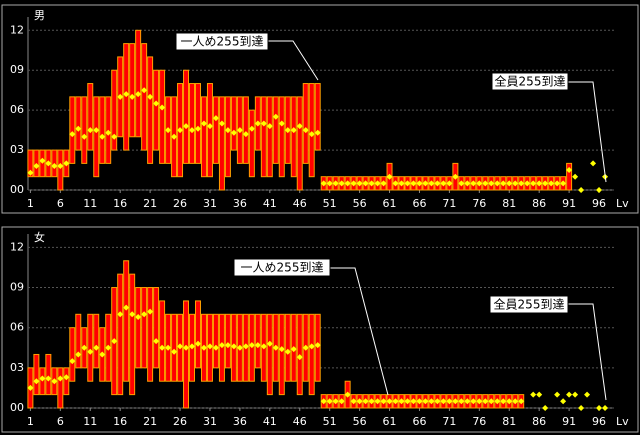  Describe the element at coordinates (622, 421) in the screenshot. I see `x-axis-label: Lv` at that location.